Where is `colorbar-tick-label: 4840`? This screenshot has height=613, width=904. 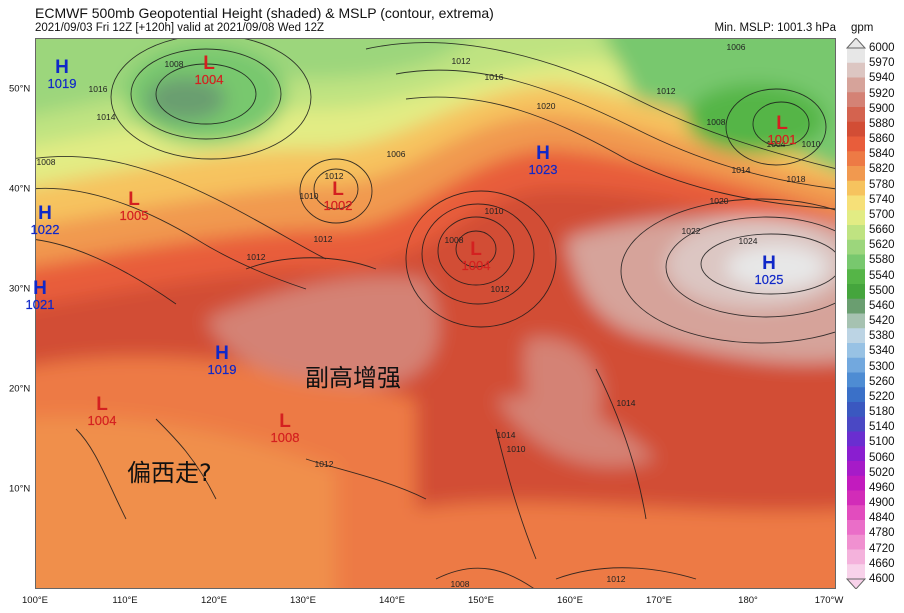
colorbar-tick-label: 4840 is located at coordinates (882, 518).